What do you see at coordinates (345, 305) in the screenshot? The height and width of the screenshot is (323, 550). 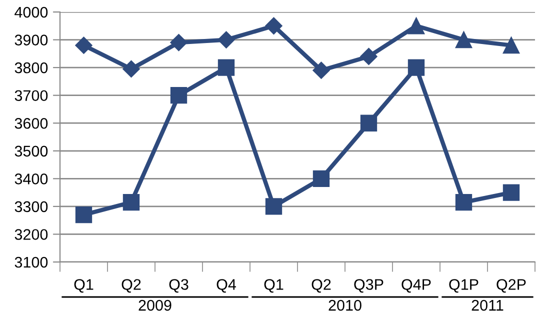 I see `text: 2010` at bounding box center [345, 305].